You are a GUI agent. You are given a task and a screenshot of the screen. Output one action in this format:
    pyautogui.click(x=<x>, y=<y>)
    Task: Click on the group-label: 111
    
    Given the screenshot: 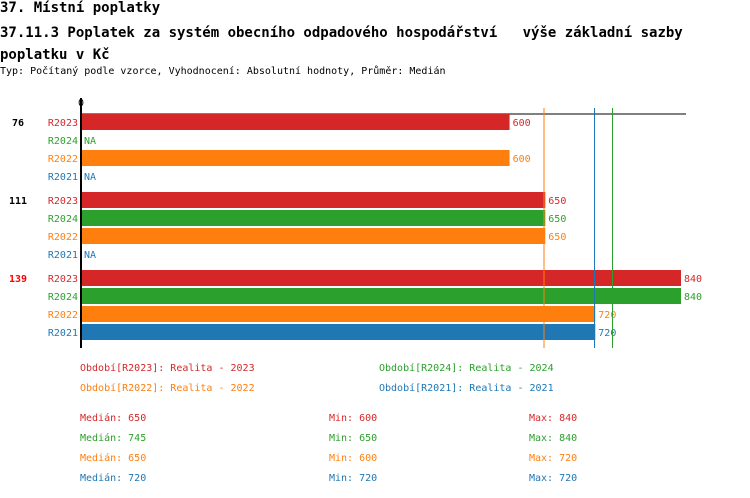 What is the action you would take?
    pyautogui.click(x=18, y=201)
    